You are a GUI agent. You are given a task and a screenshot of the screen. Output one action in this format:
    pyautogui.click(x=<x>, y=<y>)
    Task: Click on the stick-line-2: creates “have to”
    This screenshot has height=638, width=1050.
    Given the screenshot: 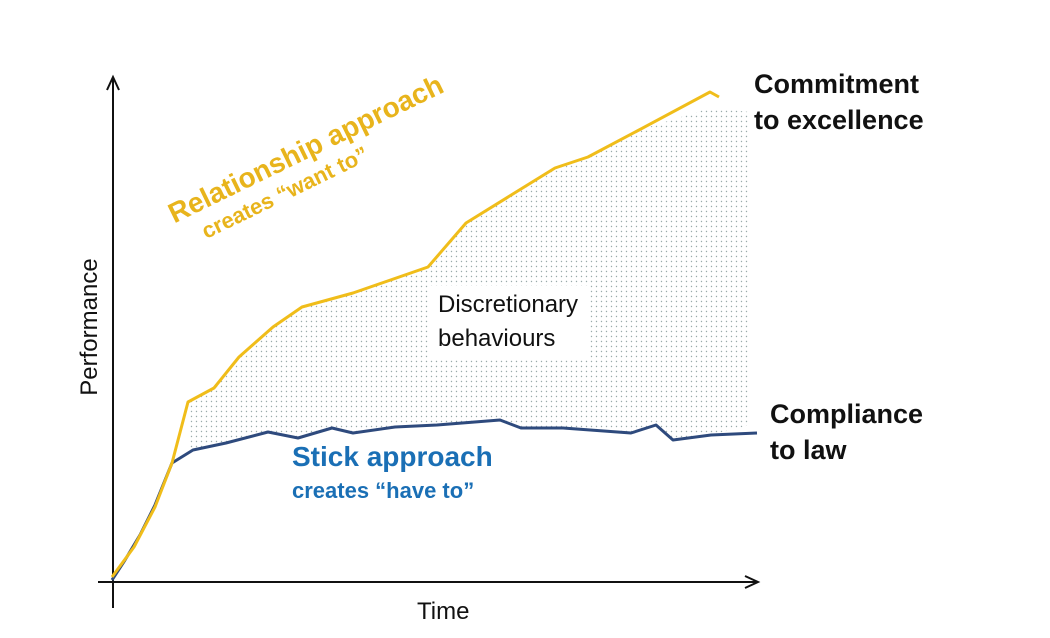 What is the action you would take?
    pyautogui.click(x=383, y=490)
    